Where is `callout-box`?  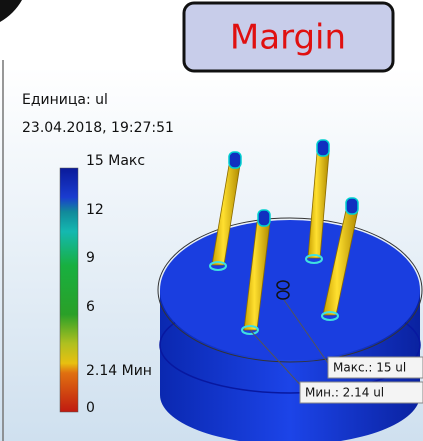 callout-box is located at coordinates (288, 37).